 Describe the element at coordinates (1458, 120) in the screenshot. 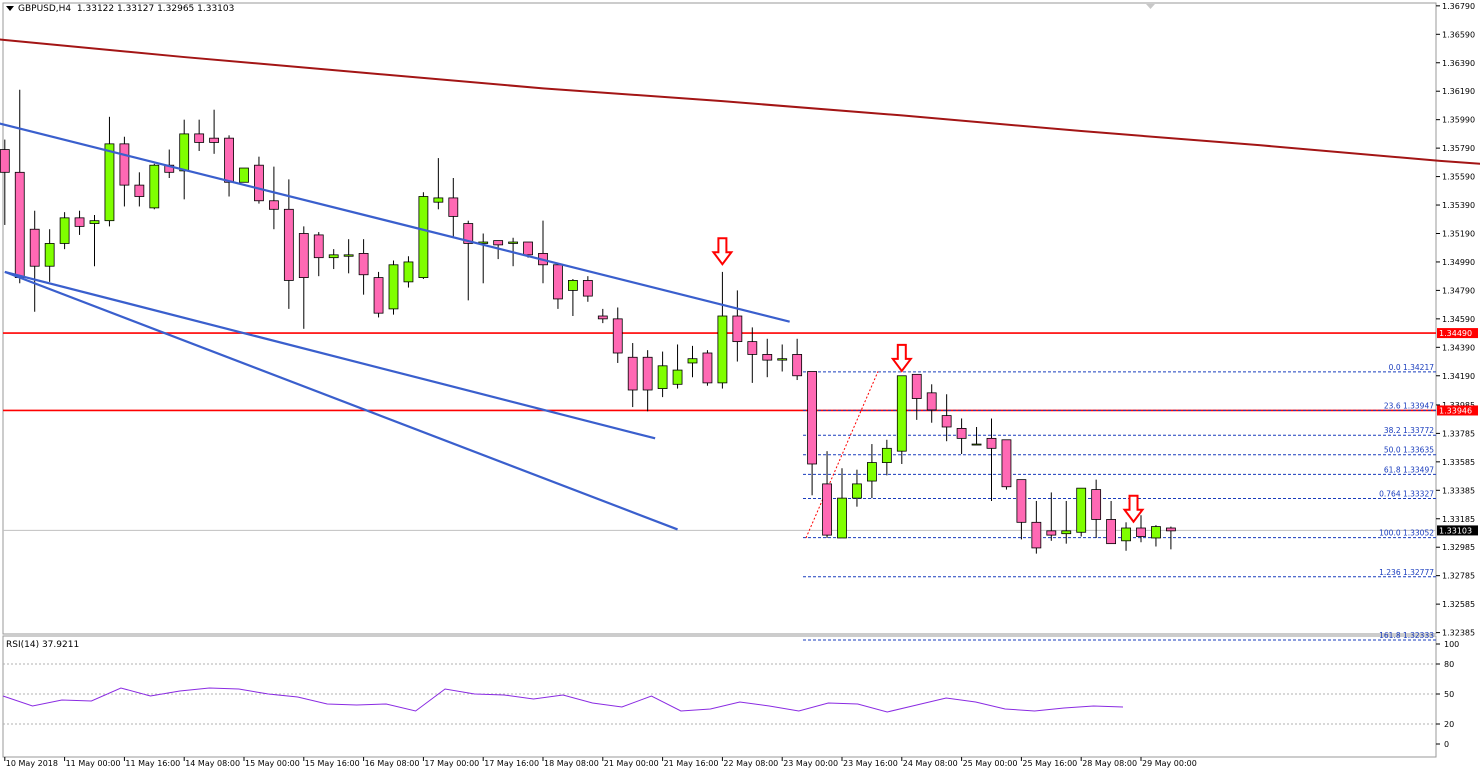

I see `price-tick-label: 1.35990` at that location.